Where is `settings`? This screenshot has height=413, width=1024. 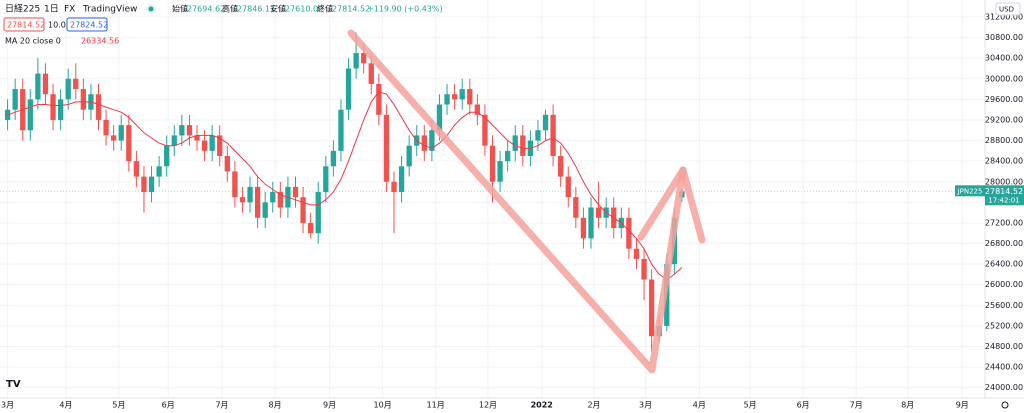 settings is located at coordinates (1005, 405).